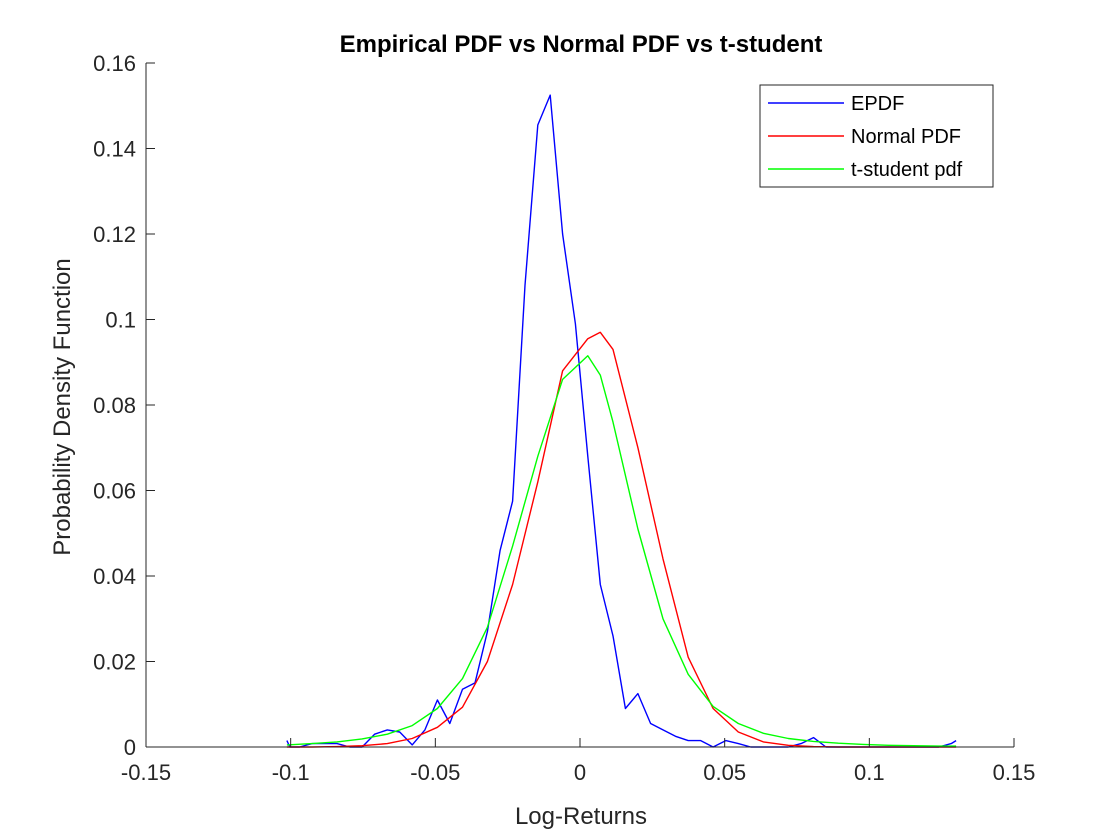 The height and width of the screenshot is (840, 1120). What do you see at coordinates (62, 406) in the screenshot?
I see `y-axis-label: Probability Density Function` at bounding box center [62, 406].